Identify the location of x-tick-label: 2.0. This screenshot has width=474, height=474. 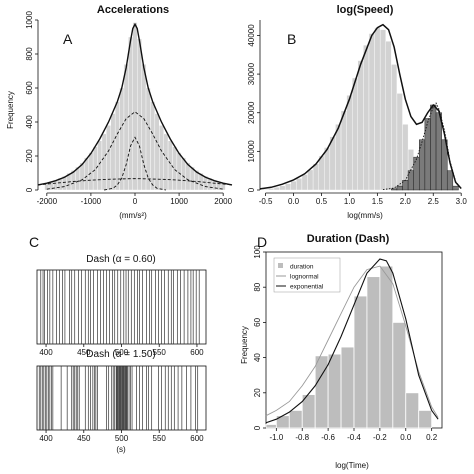
(406, 201).